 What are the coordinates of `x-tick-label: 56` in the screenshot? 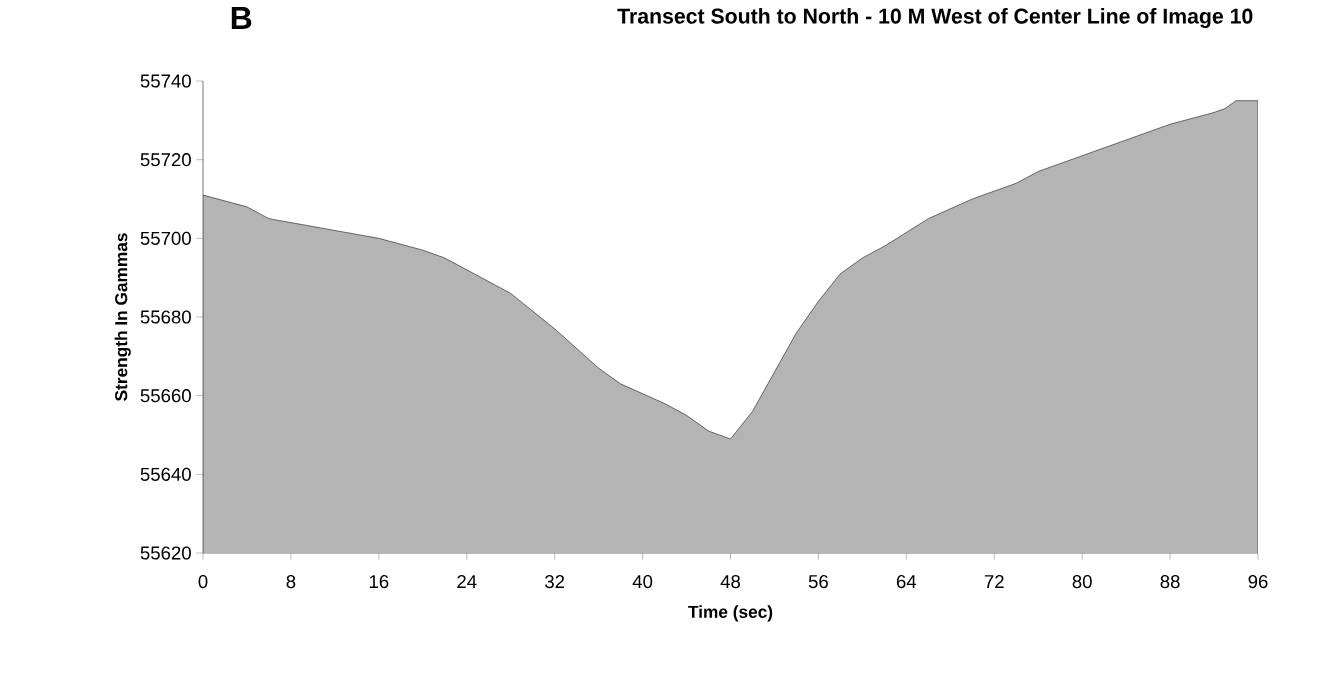 It's located at (818, 582).